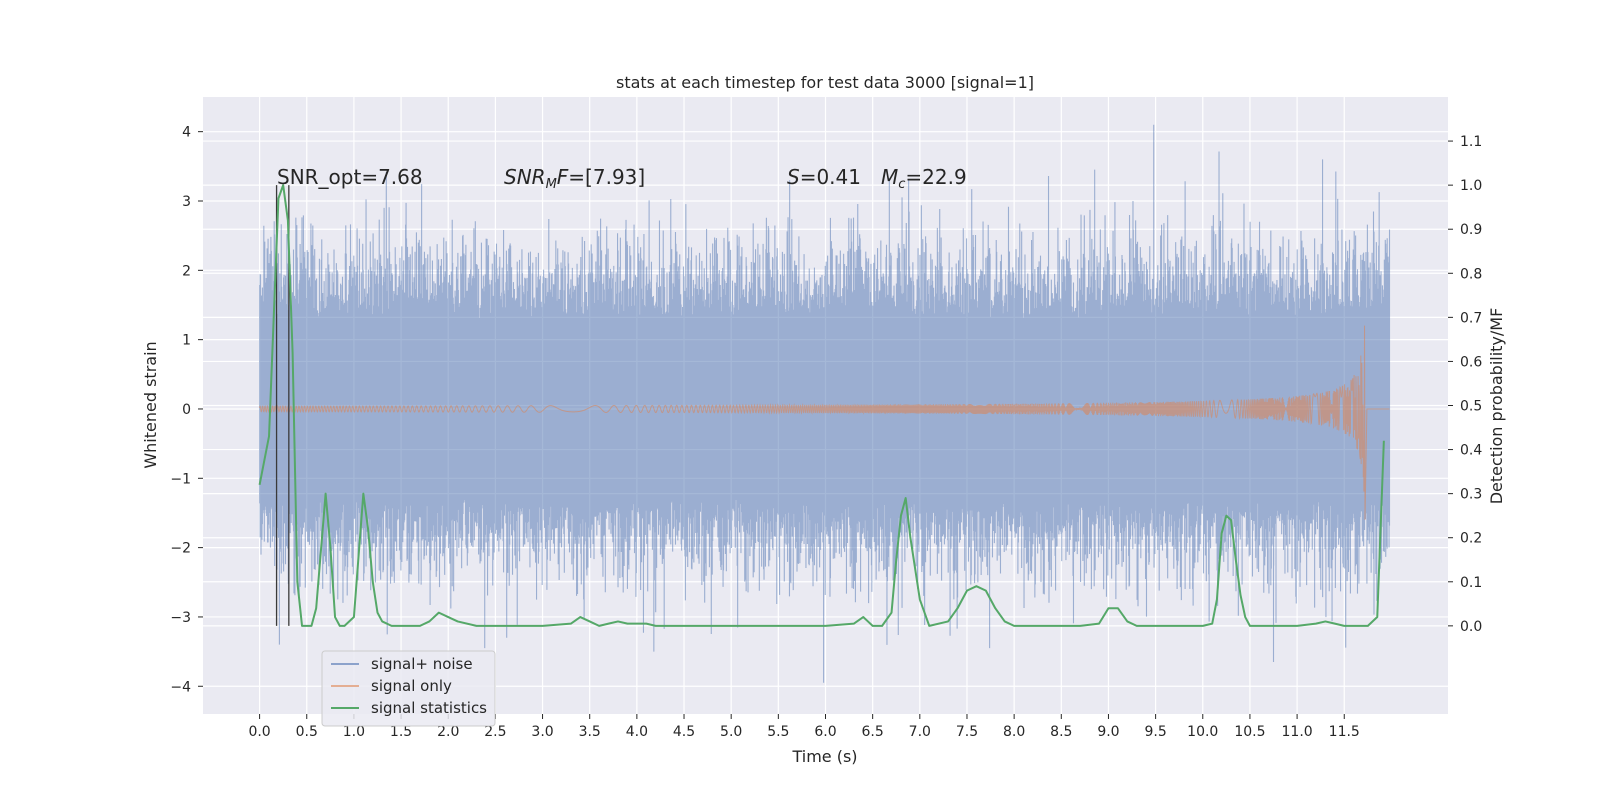 Image resolution: width=1600 pixels, height=800 pixels. What do you see at coordinates (186, 341) in the screenshot?
I see `y-tick-label: 1` at bounding box center [186, 341].